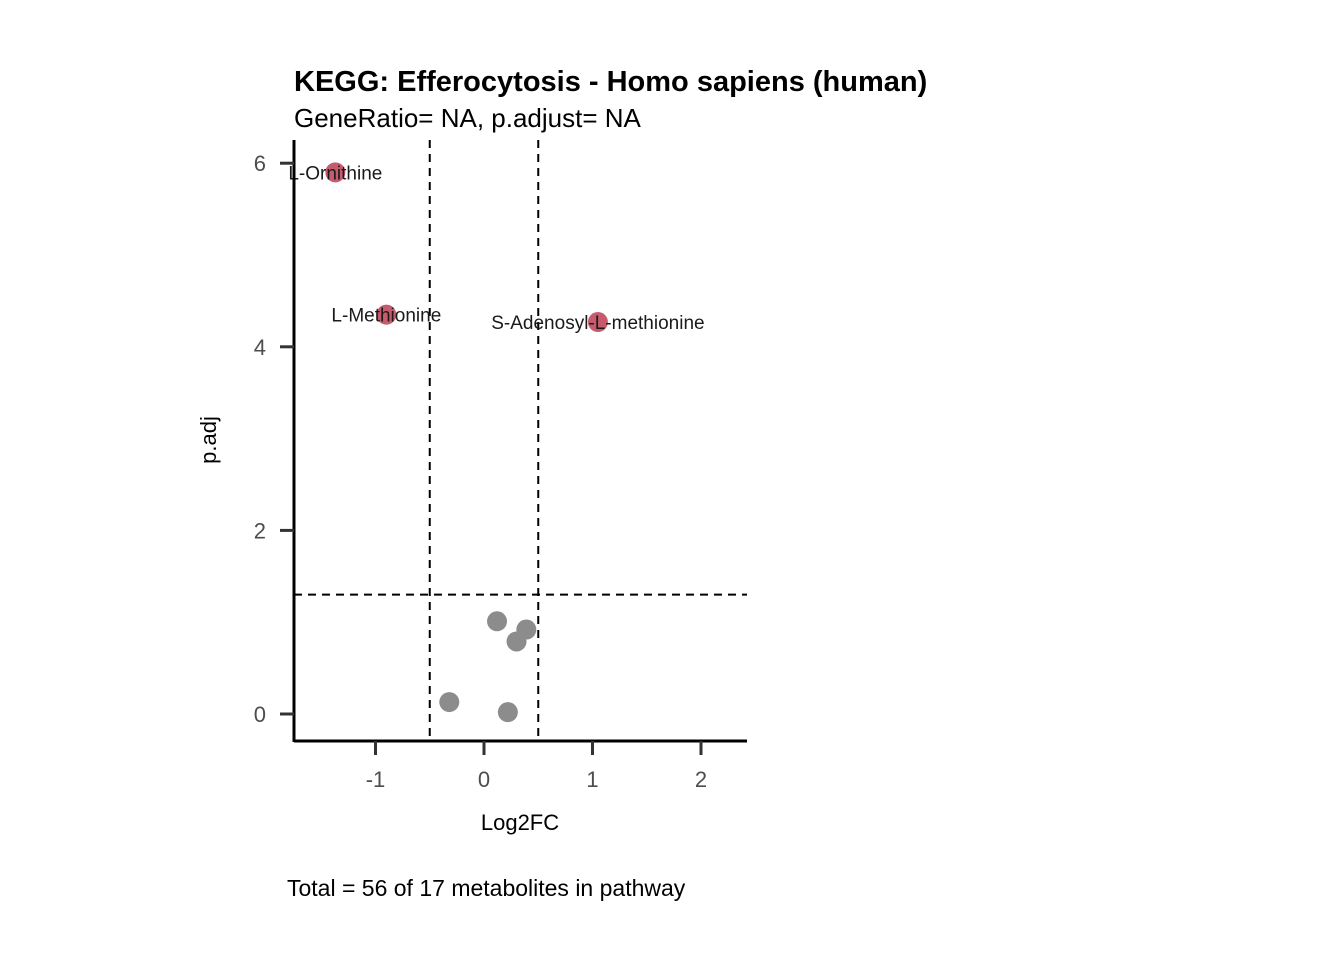 The width and height of the screenshot is (1344, 960). What do you see at coordinates (484, 779) in the screenshot?
I see `x-tick-label-2: 0` at bounding box center [484, 779].